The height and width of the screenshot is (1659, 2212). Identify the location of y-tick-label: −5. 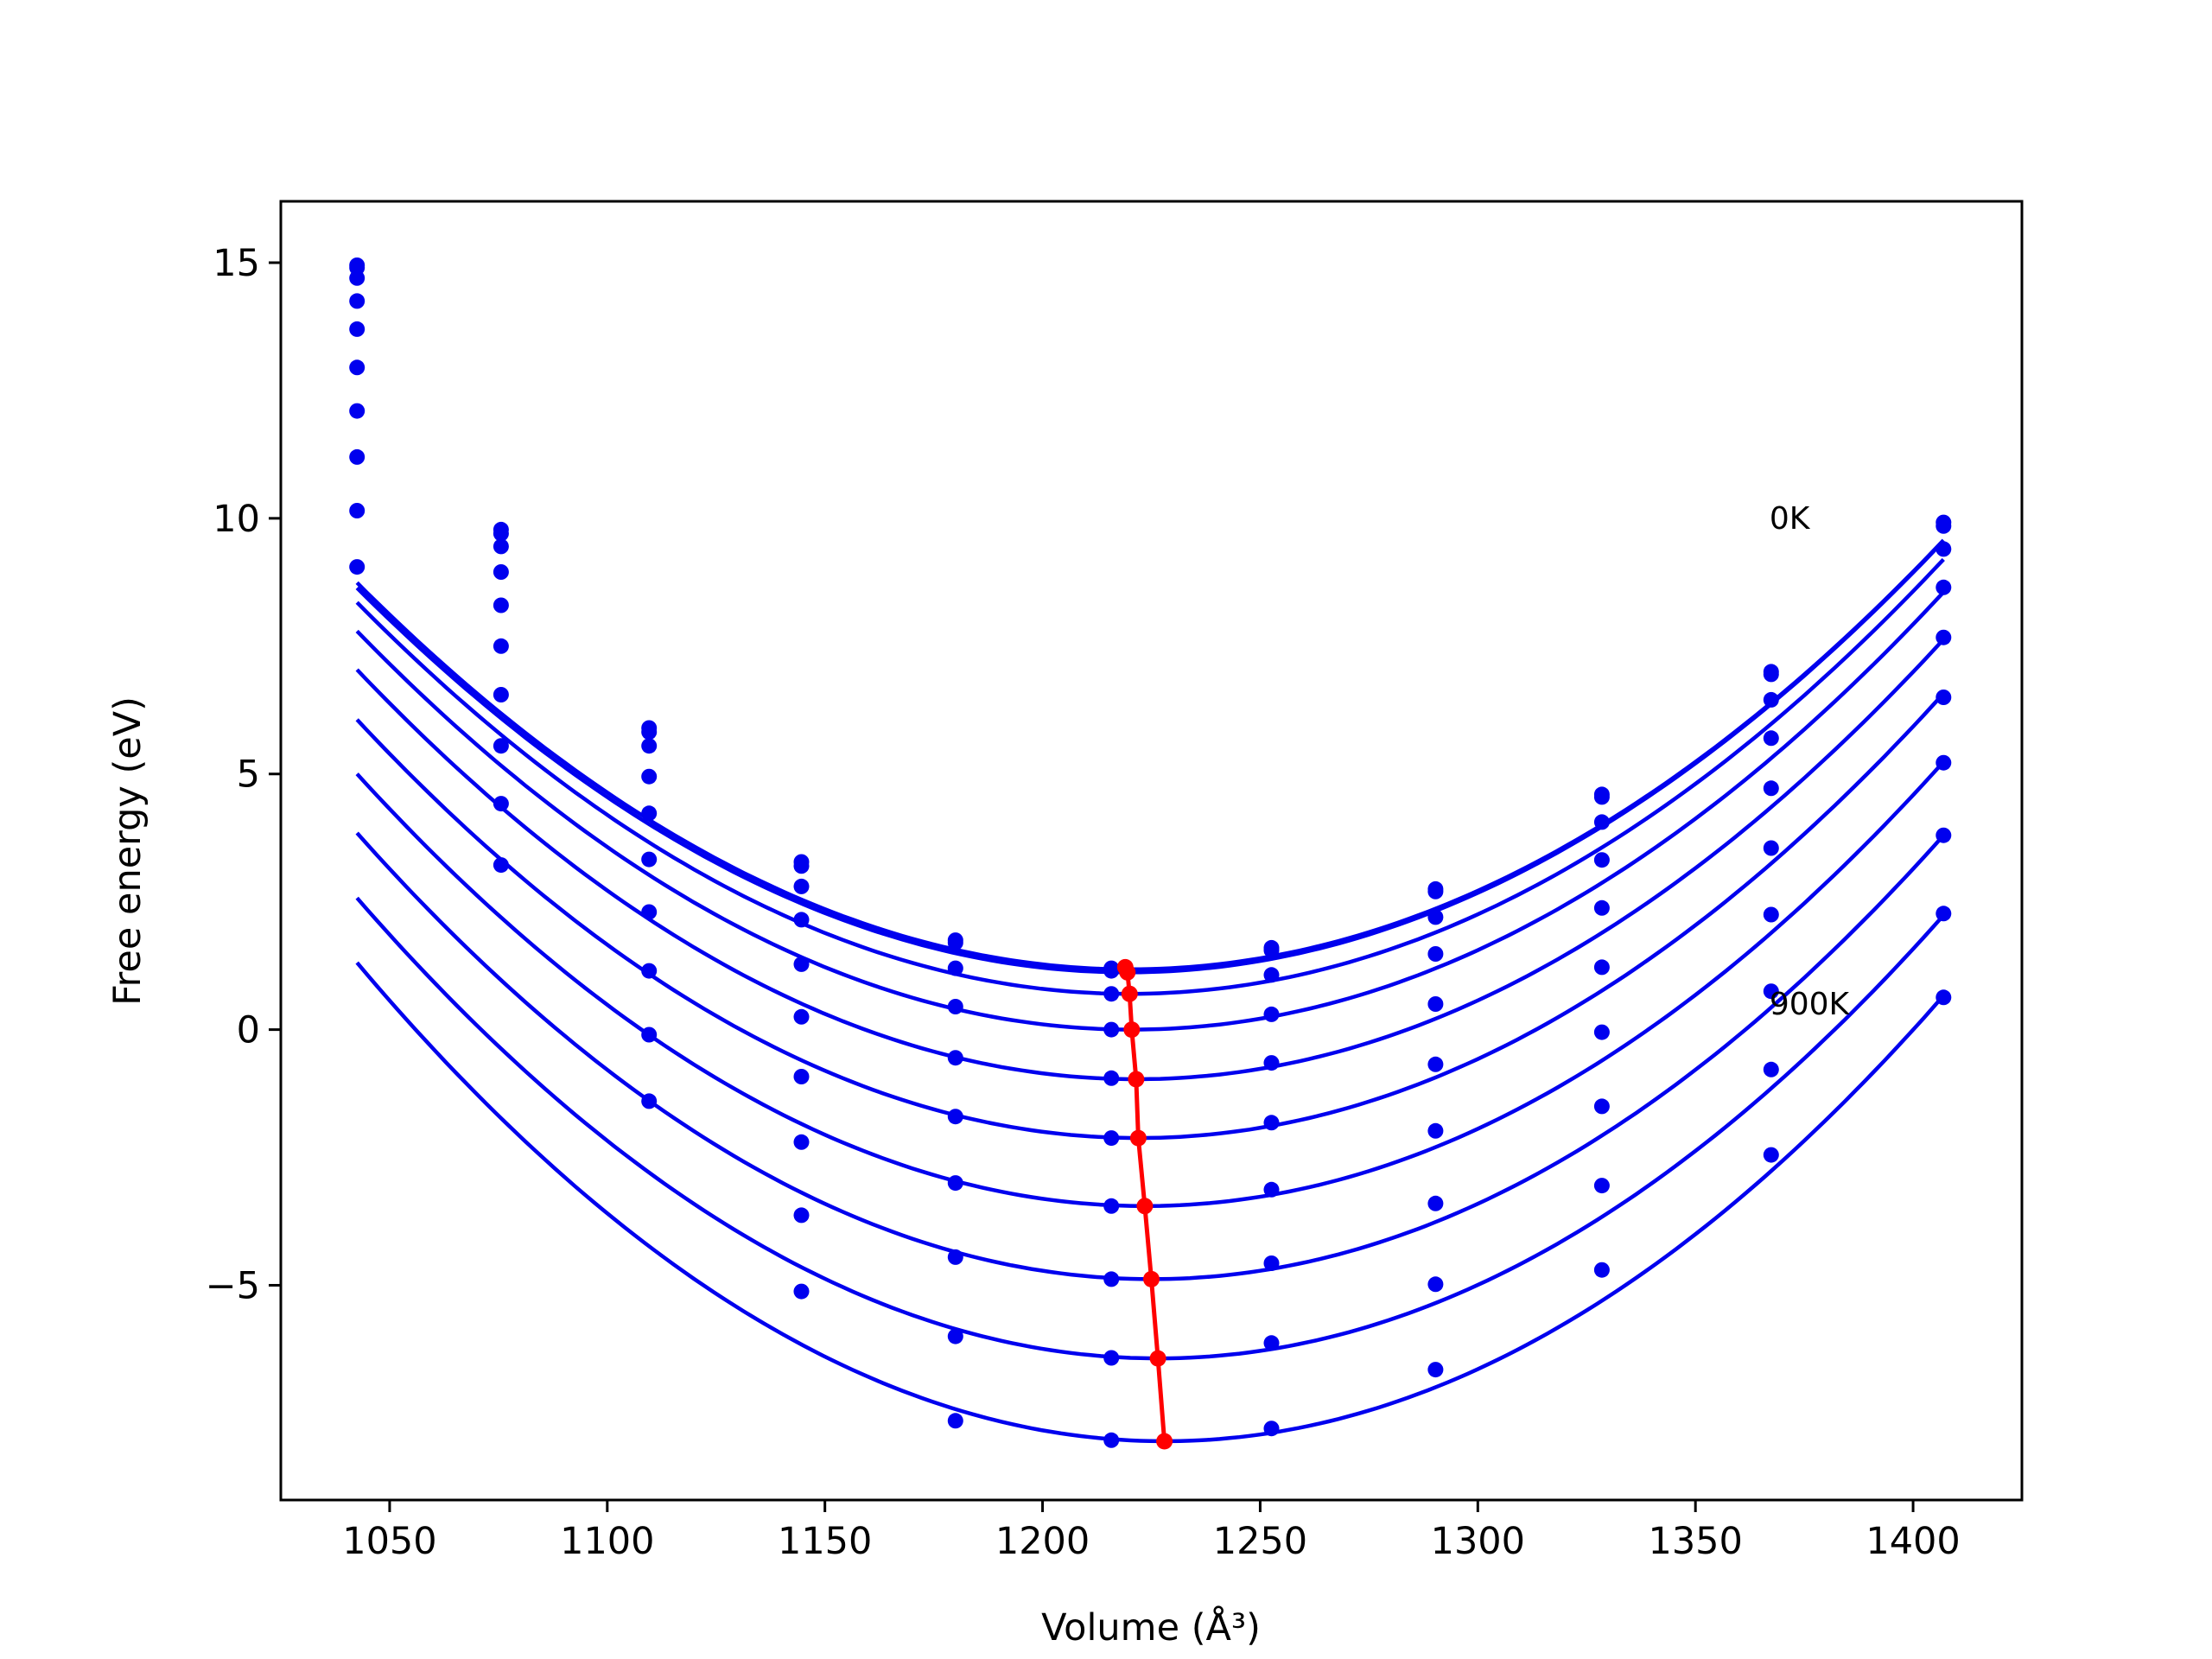
(233, 1285).